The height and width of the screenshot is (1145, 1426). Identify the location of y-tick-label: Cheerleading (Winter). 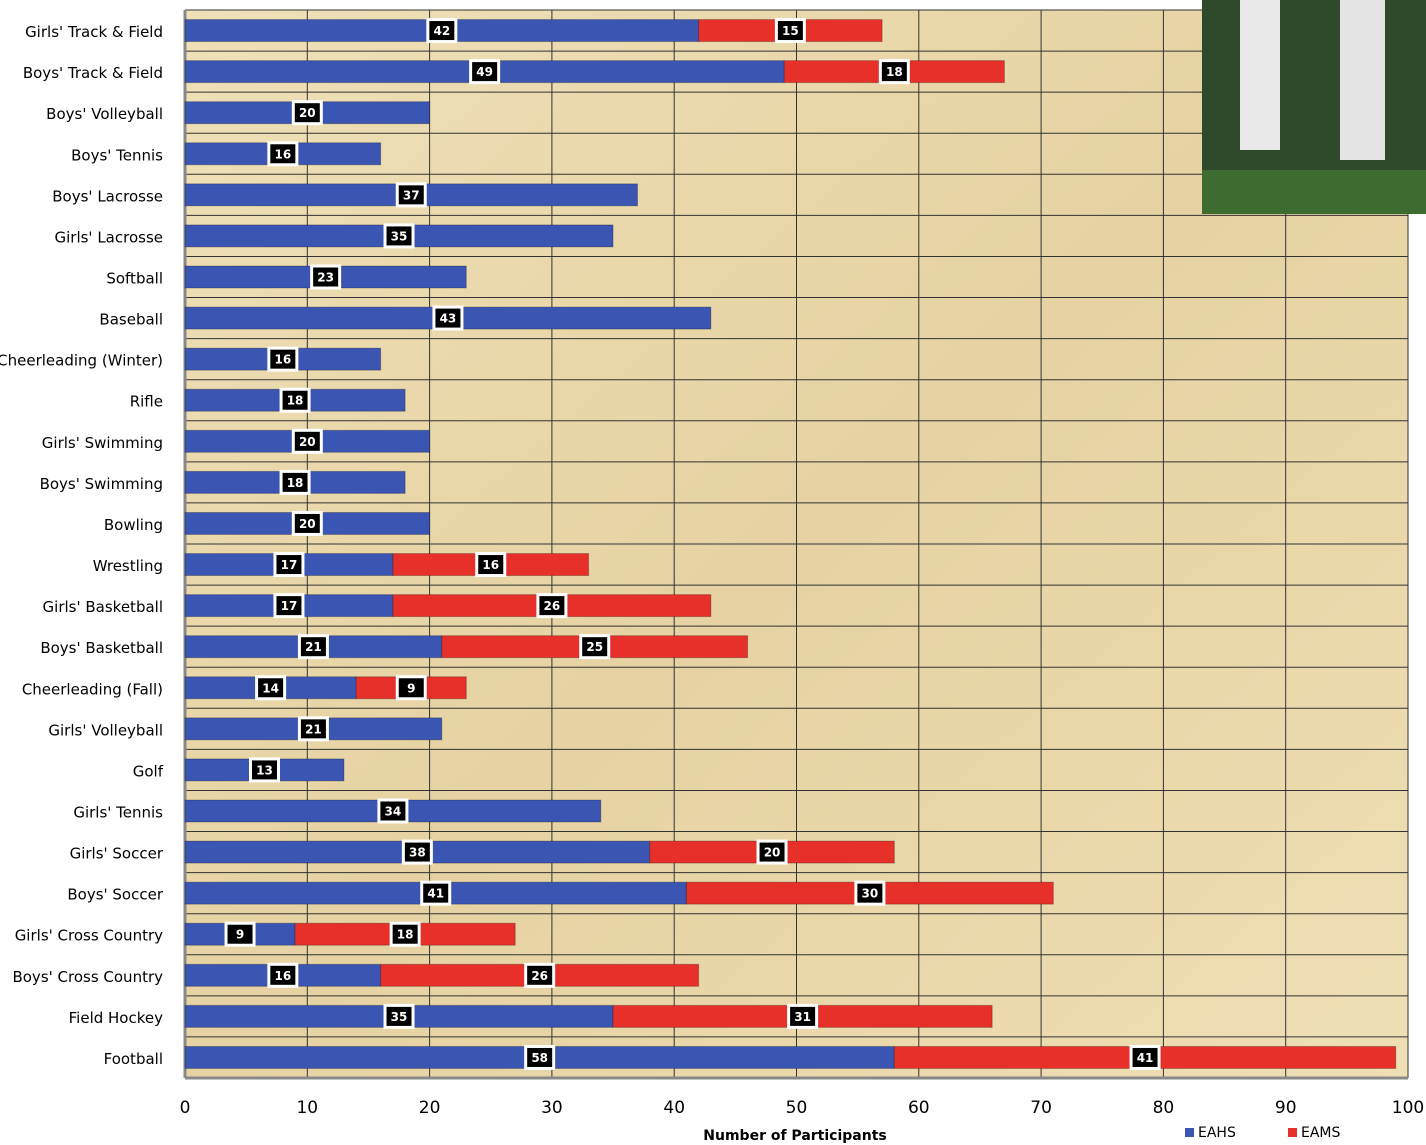
(81, 361).